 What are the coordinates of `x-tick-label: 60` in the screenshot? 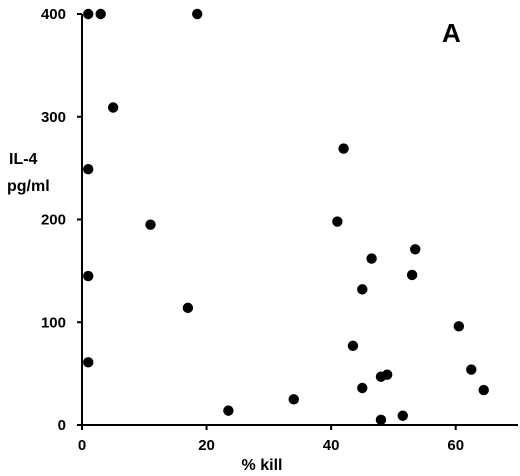 It's located at (455, 445).